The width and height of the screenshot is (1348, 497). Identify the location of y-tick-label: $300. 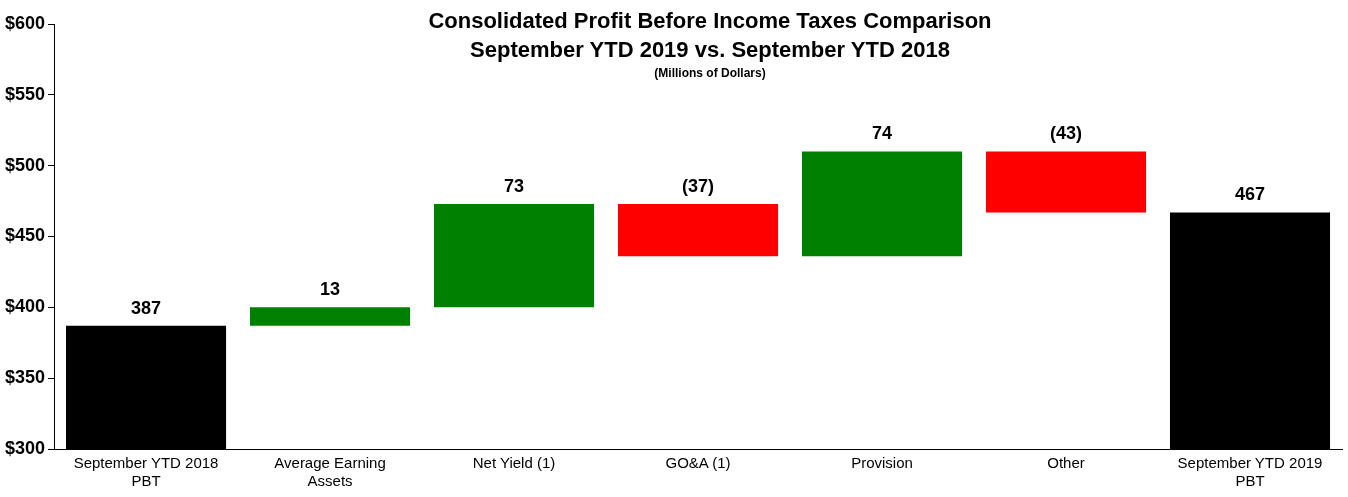
(25, 447).